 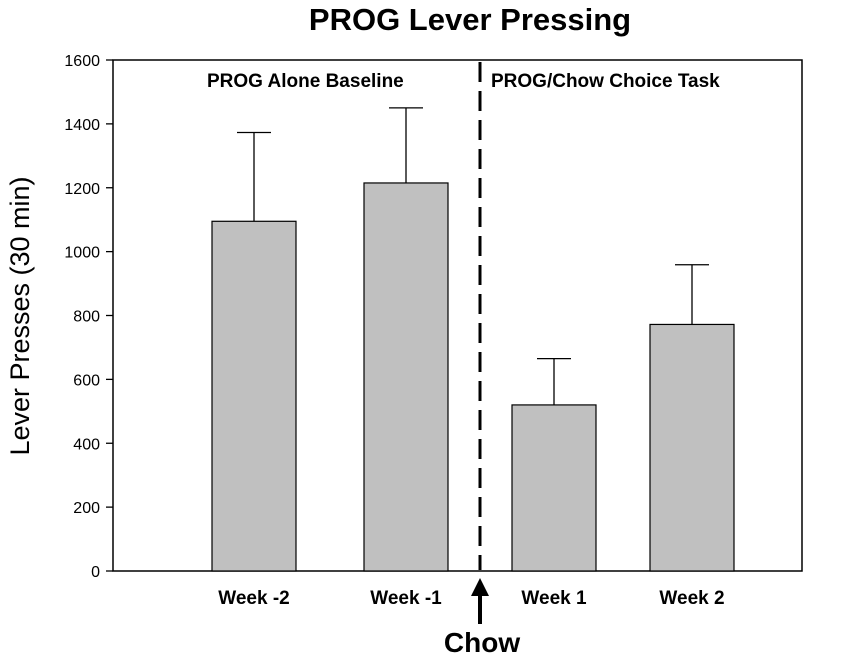 I want to click on y-tick-label: 1000, so click(x=82, y=253).